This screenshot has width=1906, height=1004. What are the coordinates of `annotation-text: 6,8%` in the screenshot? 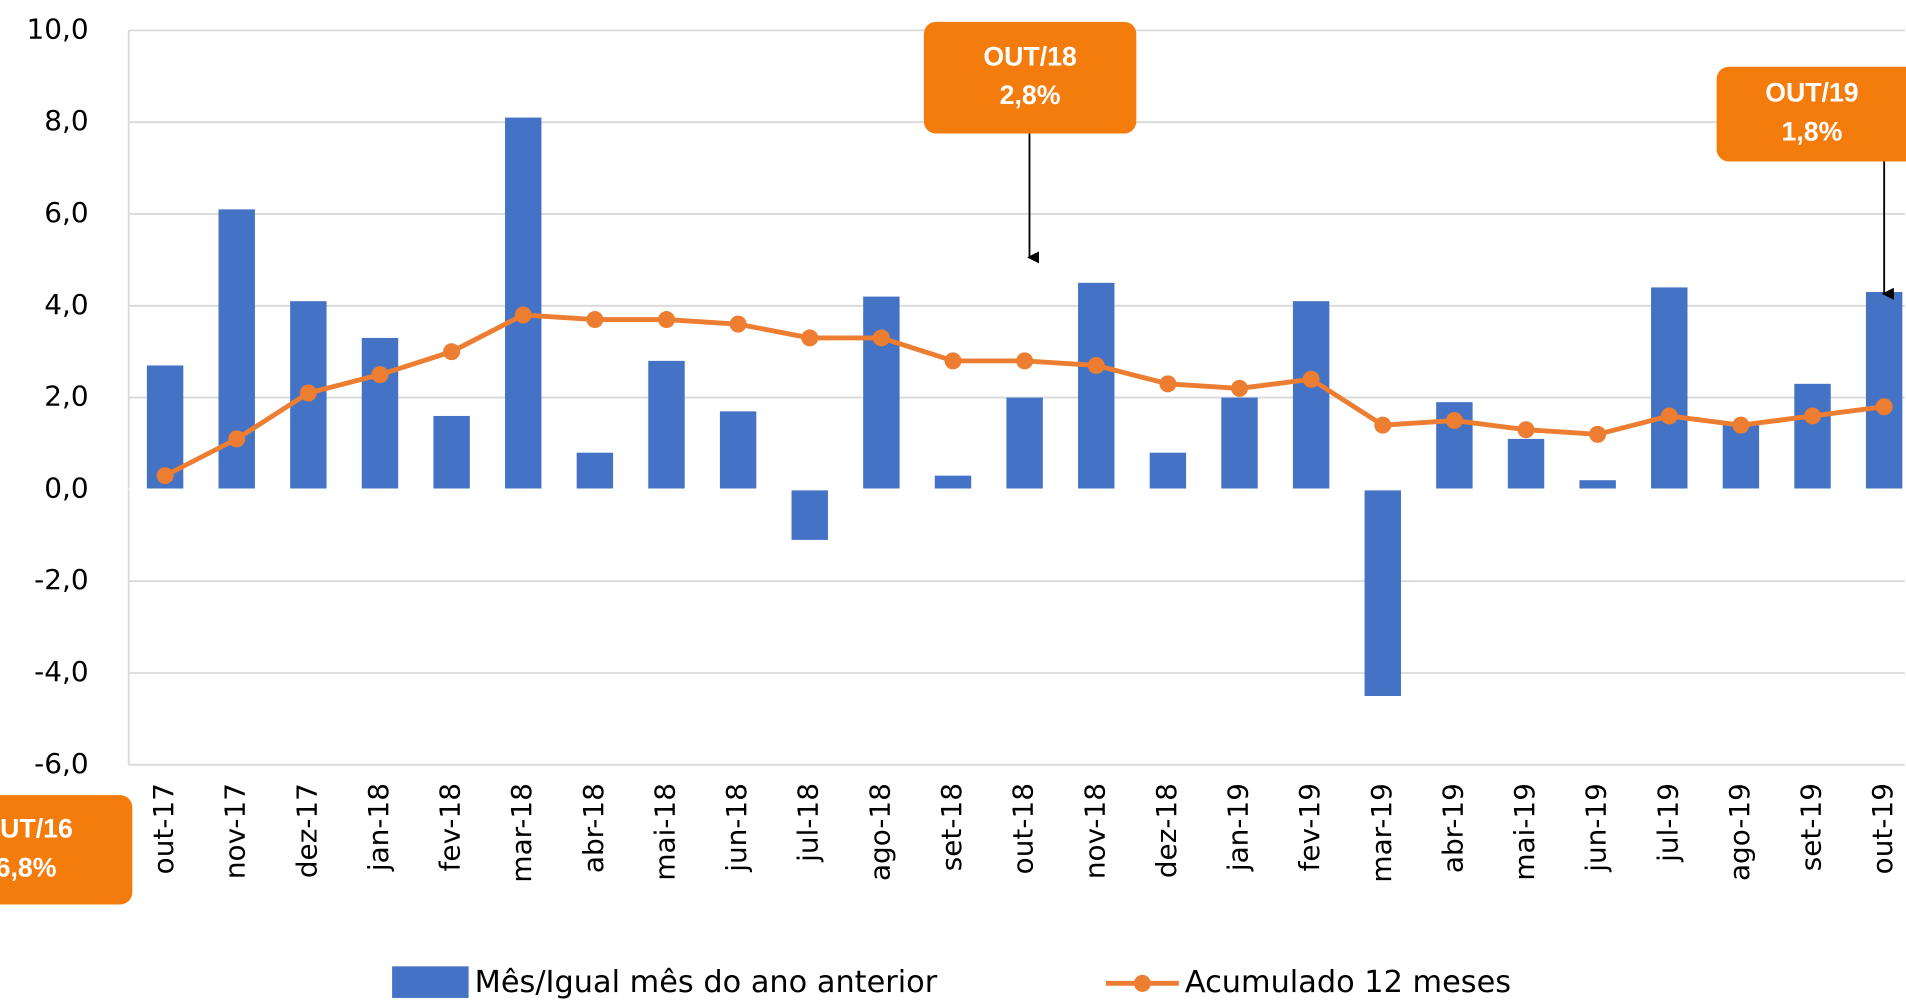 It's located at (28, 867).